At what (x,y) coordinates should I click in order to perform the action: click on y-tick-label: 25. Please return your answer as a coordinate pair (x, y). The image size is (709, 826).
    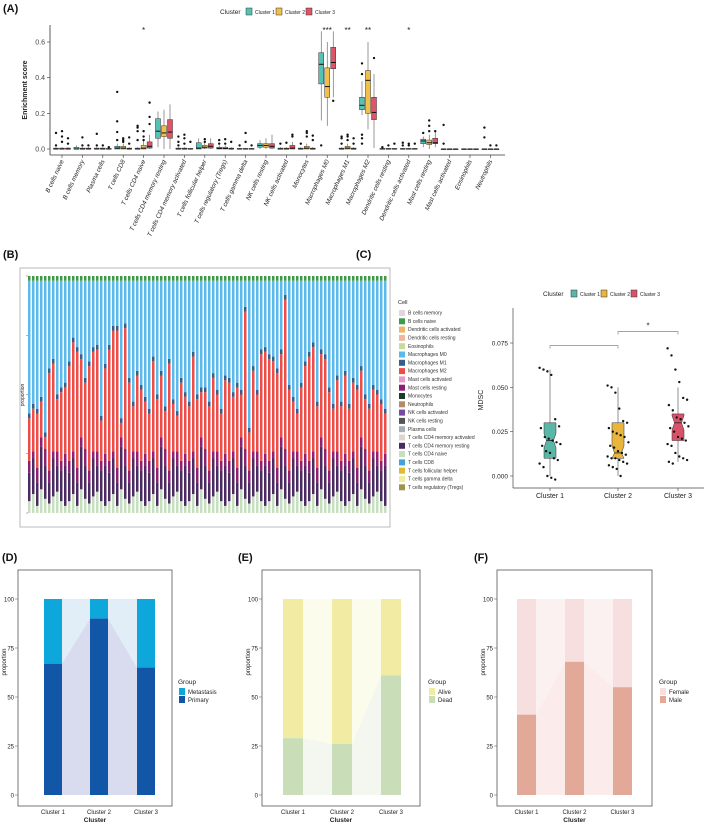
    Looking at the image, I should click on (10, 748).